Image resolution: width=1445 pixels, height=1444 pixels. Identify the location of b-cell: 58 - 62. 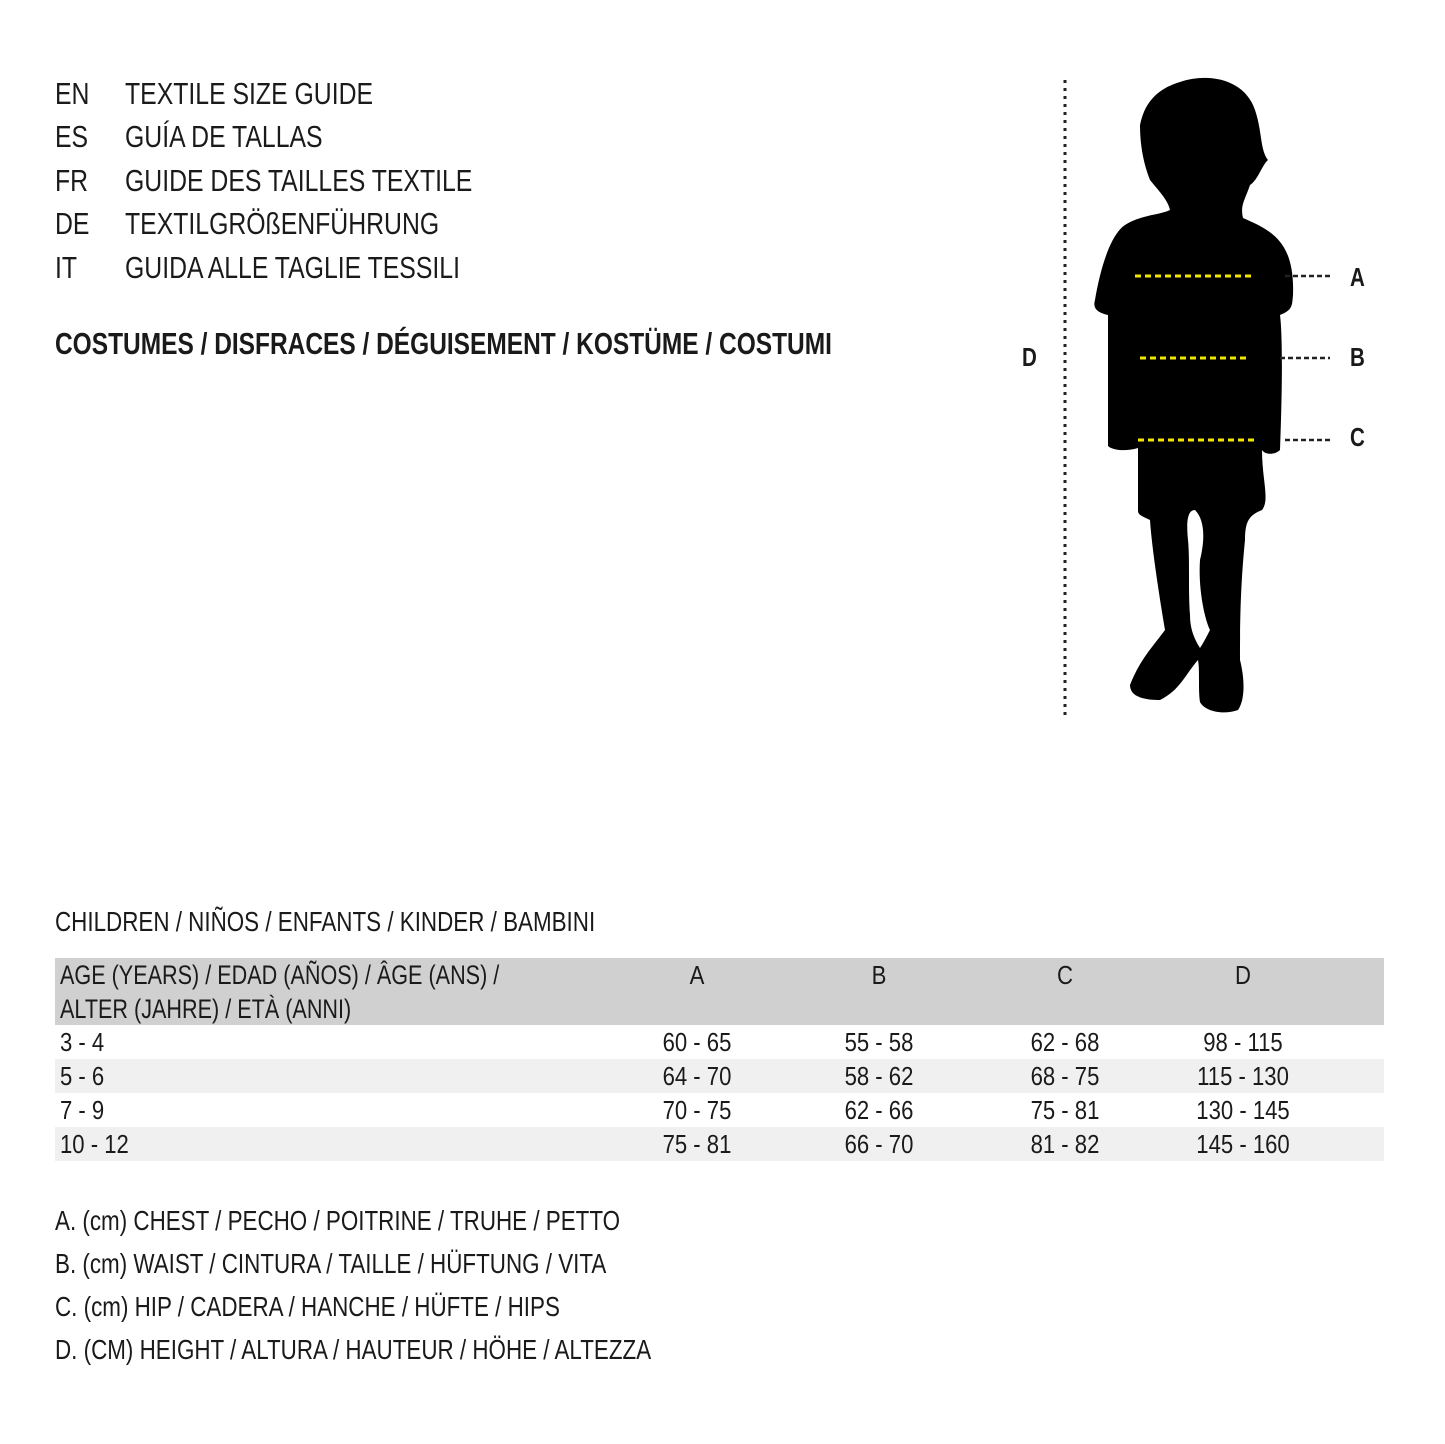
(879, 1076).